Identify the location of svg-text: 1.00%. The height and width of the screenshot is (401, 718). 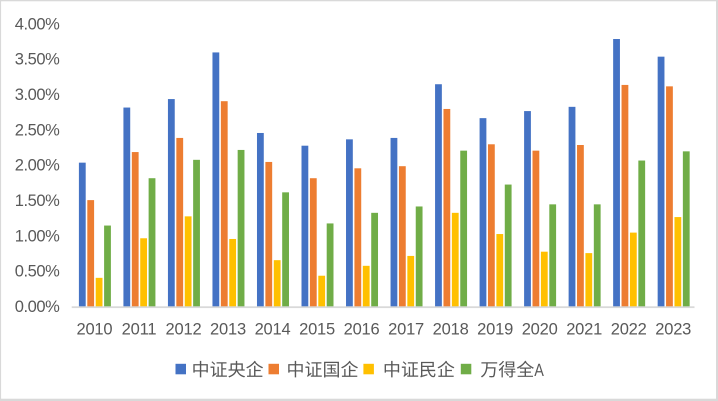
(37, 236).